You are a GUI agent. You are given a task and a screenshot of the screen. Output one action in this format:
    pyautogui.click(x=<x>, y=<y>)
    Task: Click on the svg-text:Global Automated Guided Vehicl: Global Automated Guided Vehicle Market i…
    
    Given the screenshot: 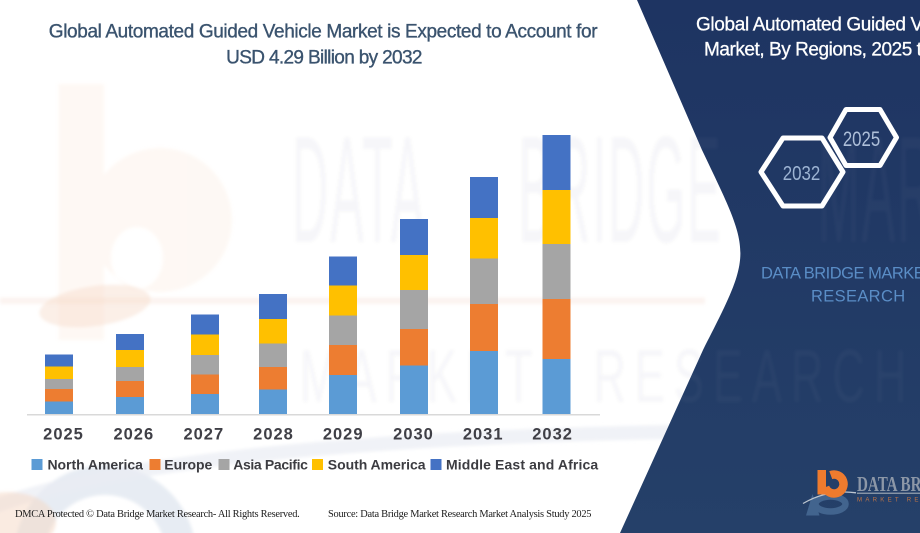 What is the action you would take?
    pyautogui.click(x=323, y=31)
    